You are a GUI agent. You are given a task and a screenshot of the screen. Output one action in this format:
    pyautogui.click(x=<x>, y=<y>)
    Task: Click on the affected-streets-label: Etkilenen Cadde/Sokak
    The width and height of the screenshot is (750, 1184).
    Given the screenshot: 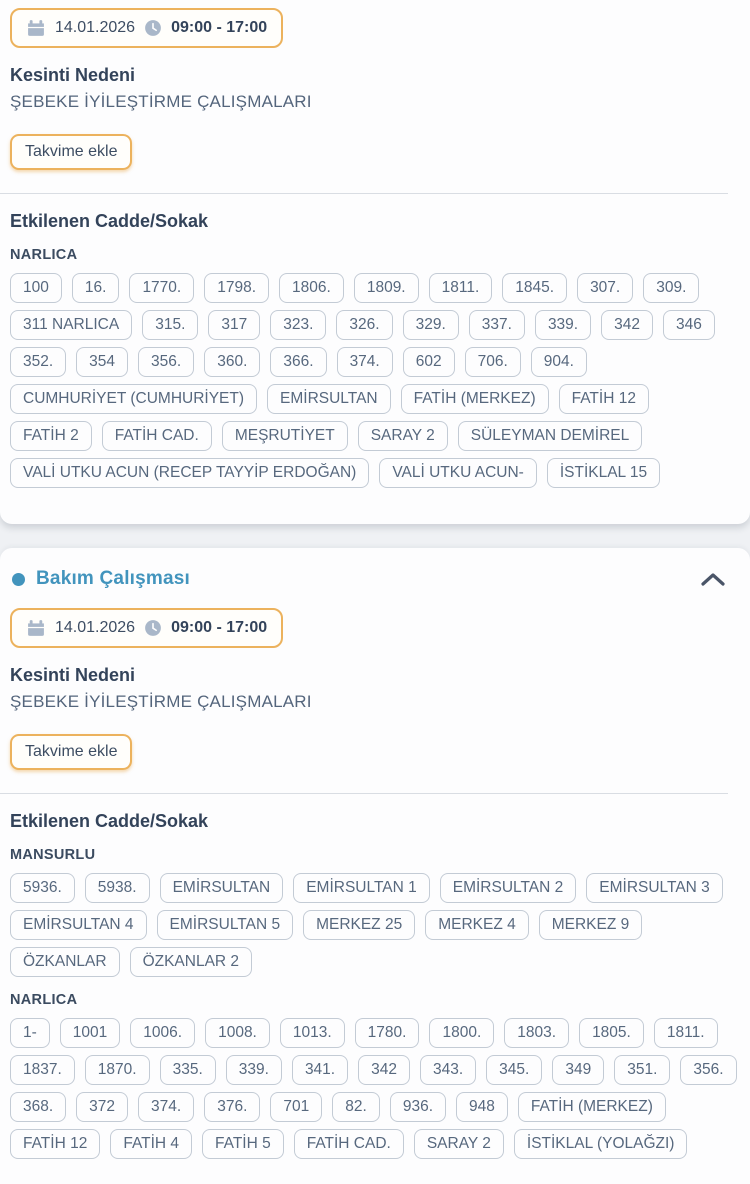 What is the action you would take?
    pyautogui.click(x=109, y=821)
    